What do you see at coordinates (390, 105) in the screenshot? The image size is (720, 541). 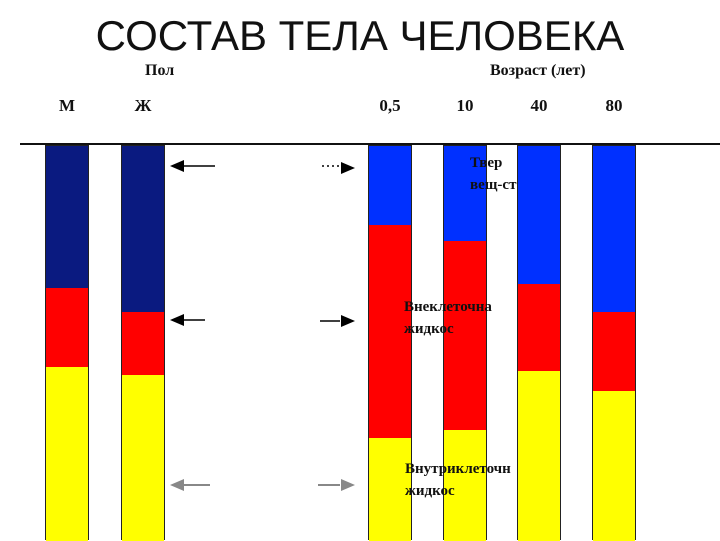 I see `category-tick-label: 0,5` at bounding box center [390, 105].